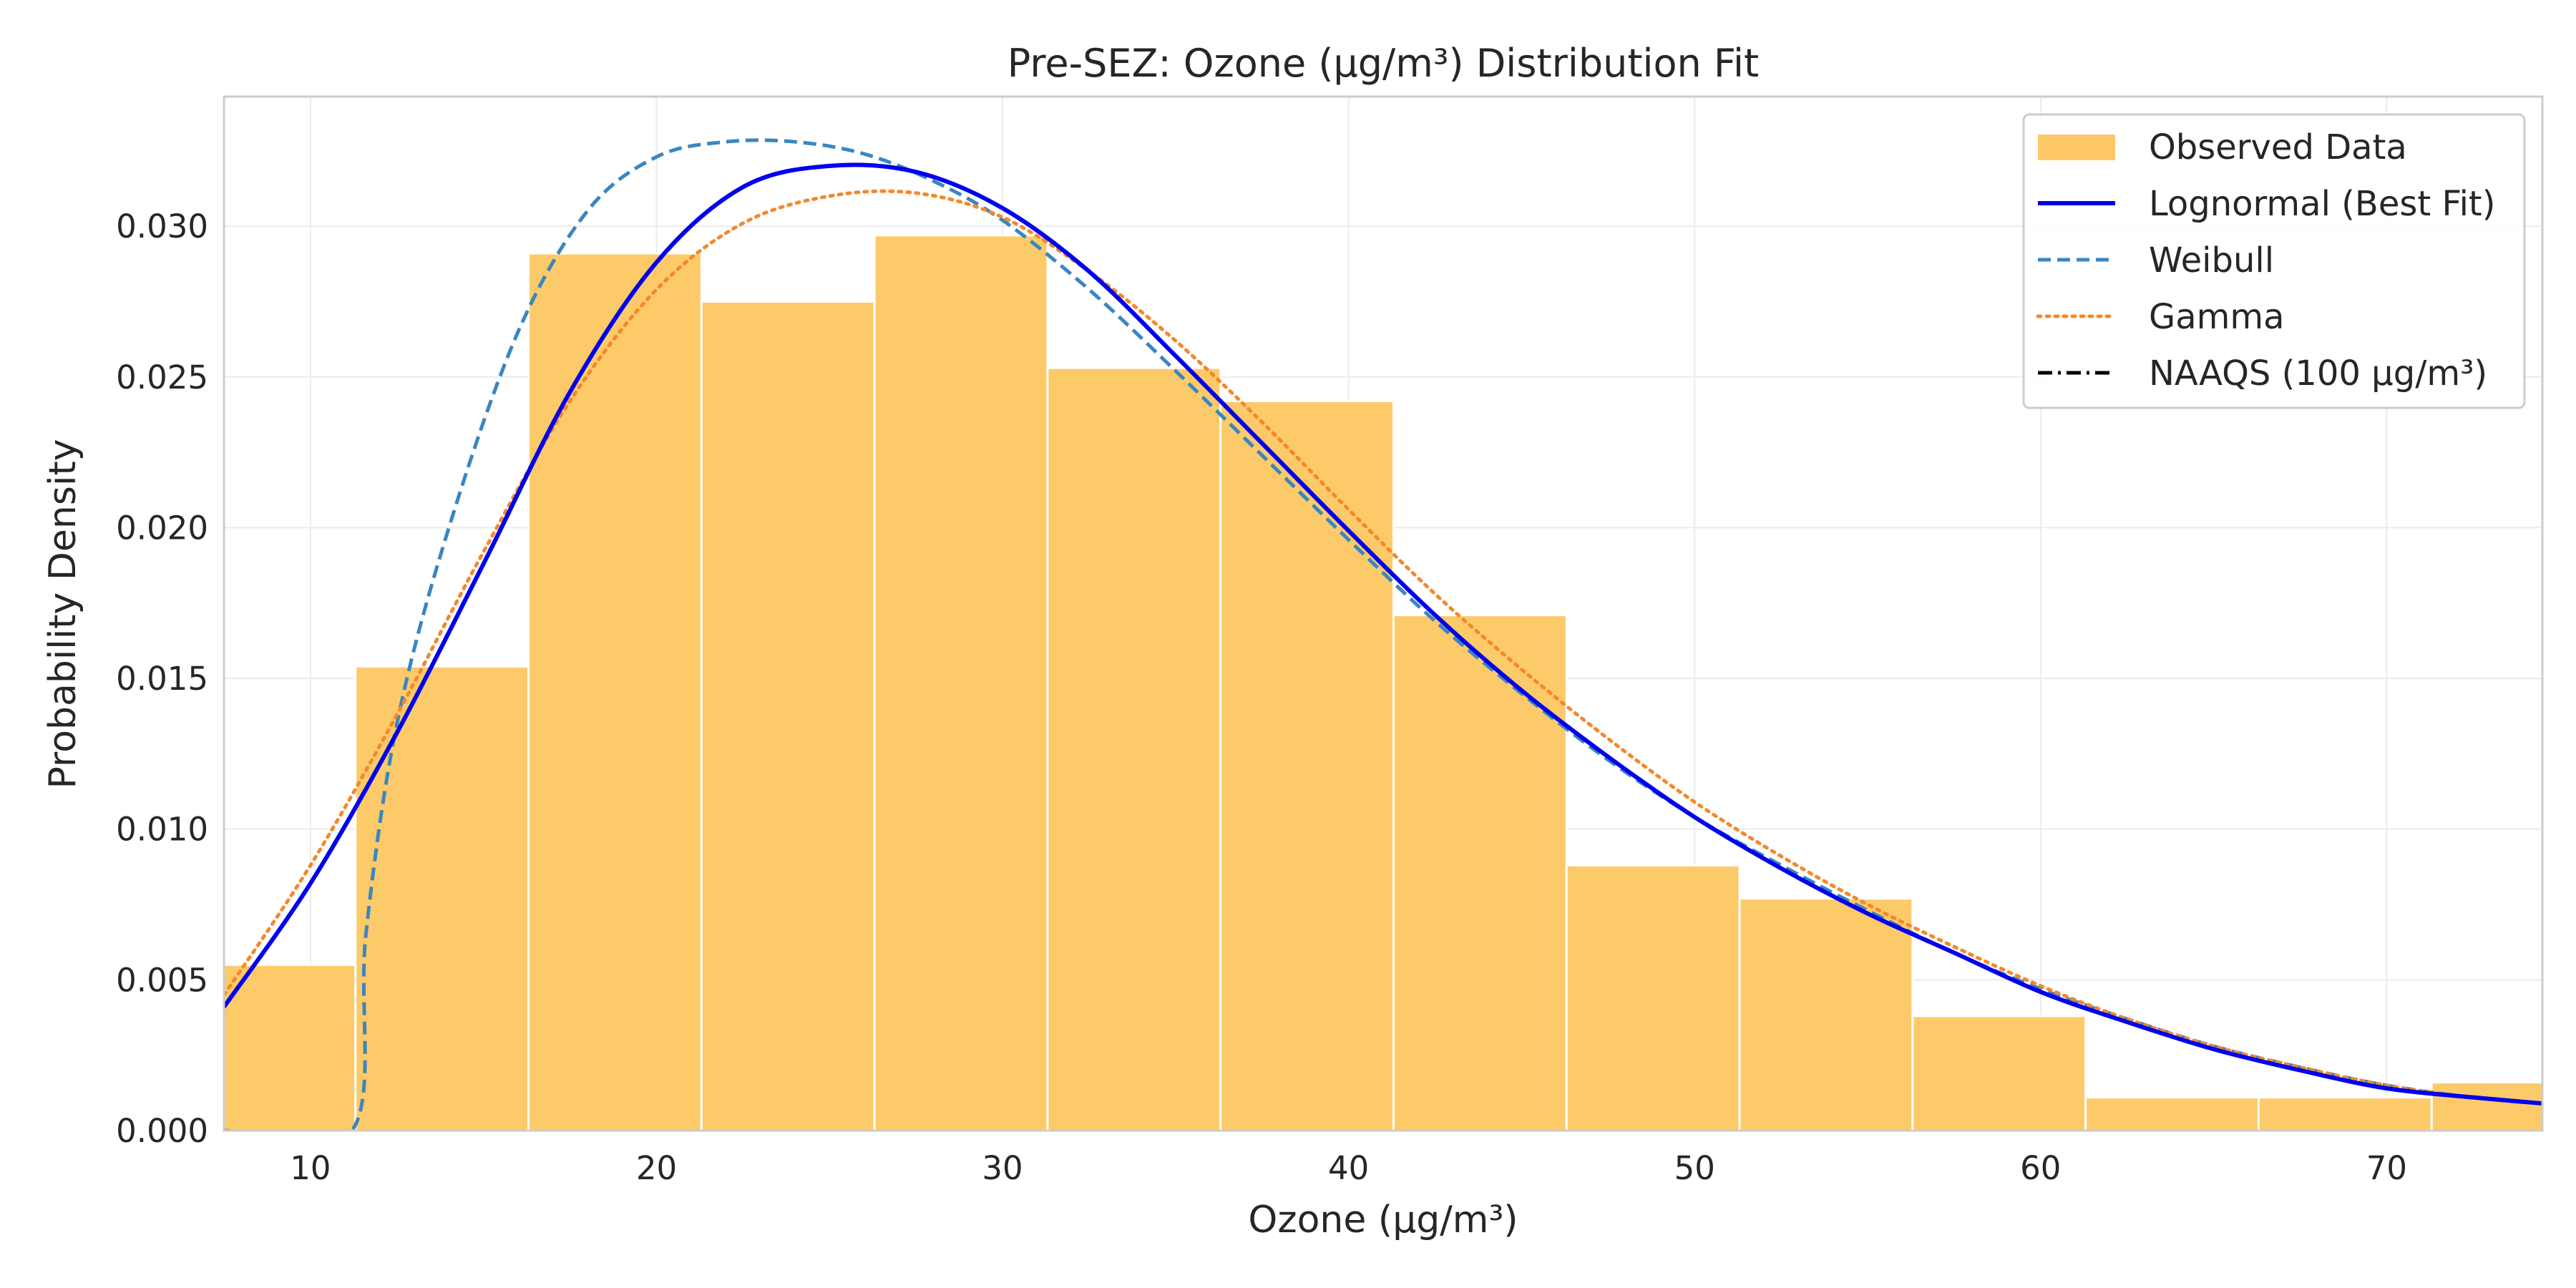 The image size is (2576, 1288). What do you see at coordinates (162, 830) in the screenshot?
I see `y-tick-label: 0.010` at bounding box center [162, 830].